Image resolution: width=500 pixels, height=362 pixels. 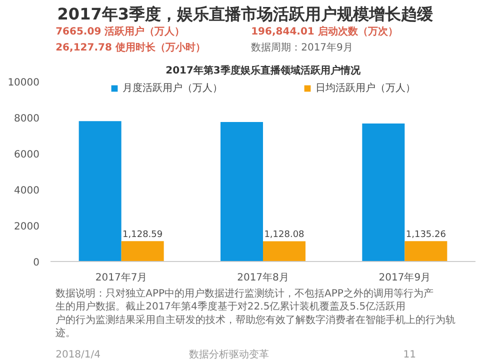 What do you see at coordinates (78, 355) in the screenshot?
I see `text: 2018/1/4` at bounding box center [78, 355].